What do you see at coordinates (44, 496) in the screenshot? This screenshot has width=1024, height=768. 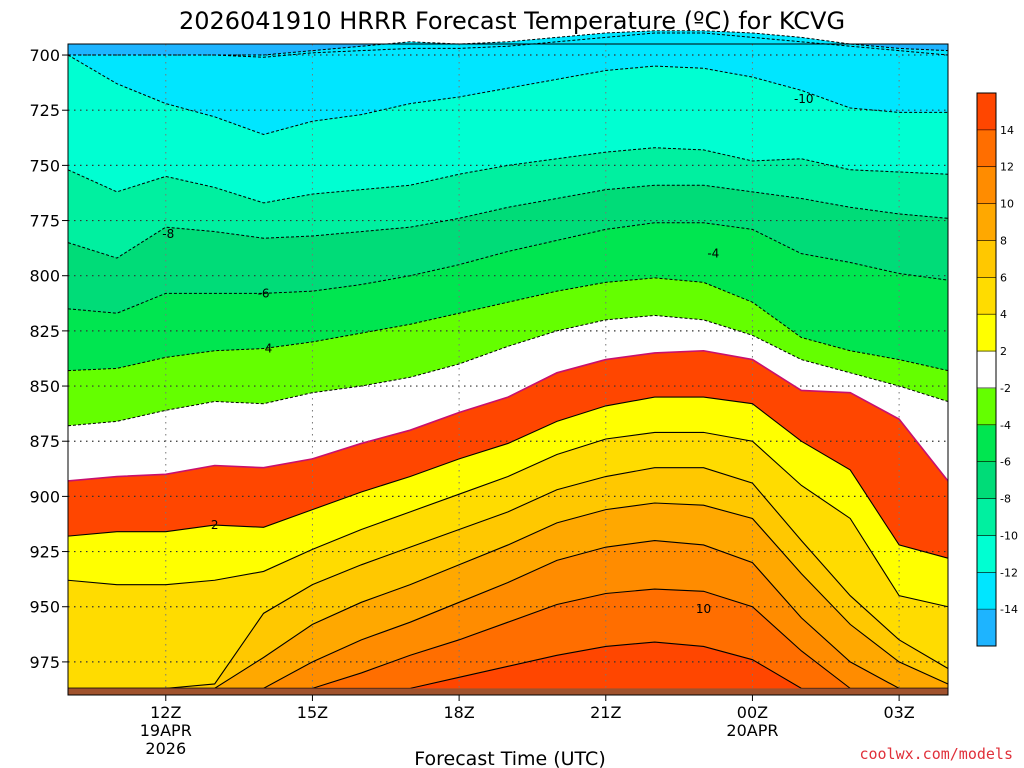 I see `y-tick-label: 900` at bounding box center [44, 496].